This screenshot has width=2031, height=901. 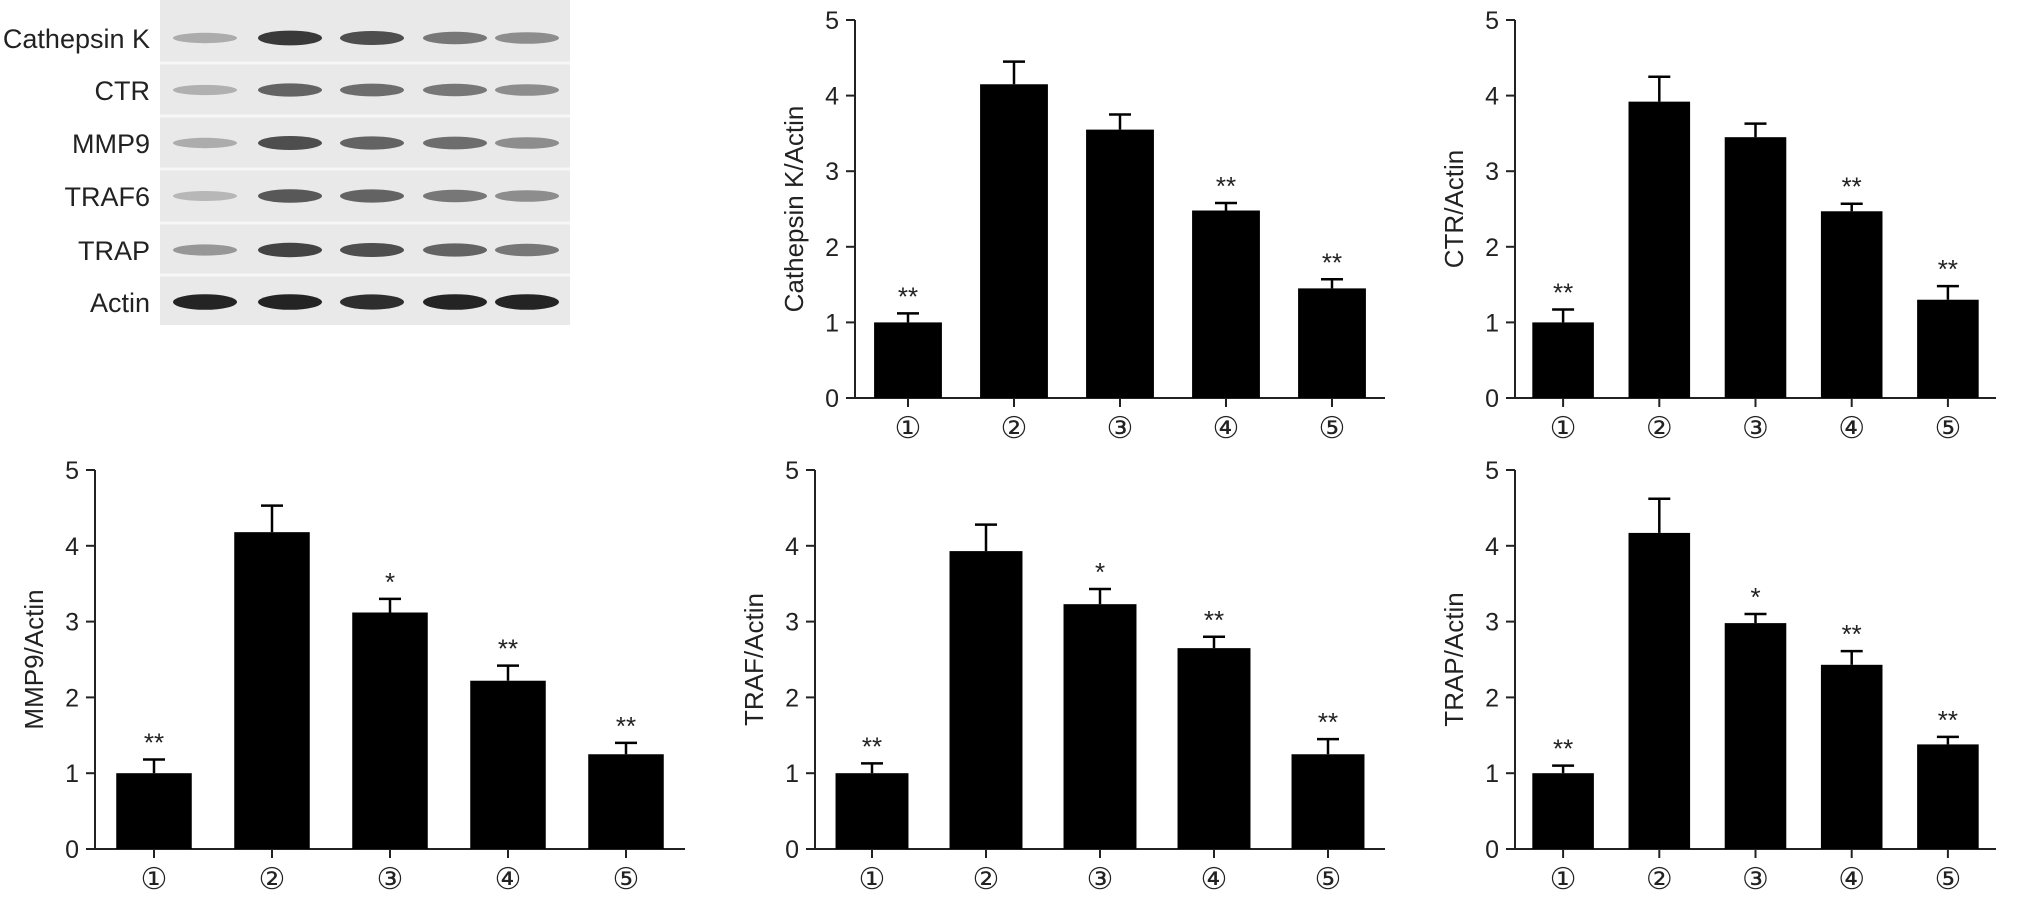 What do you see at coordinates (1082, 226) in the screenshot?
I see `chart-cathepsin-k: 0 1 2 3 4 5 Cathepsin K/Actin ** ① ② ③ ** ④ ** ⑤` at bounding box center [1082, 226].